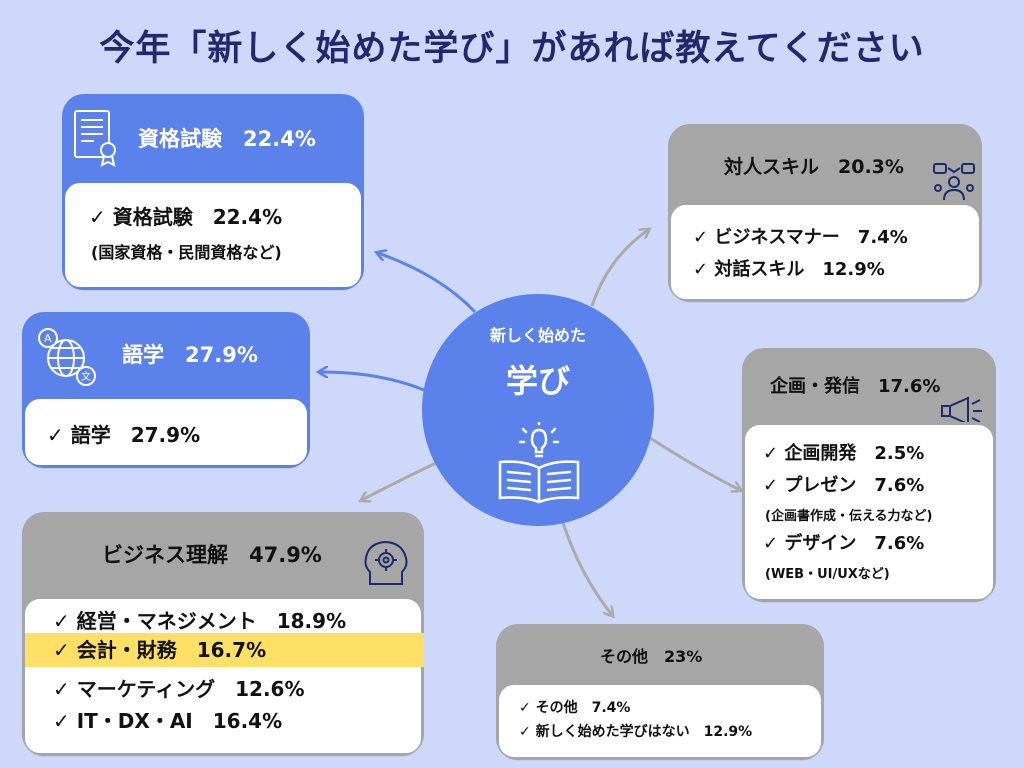 The width and height of the screenshot is (1024, 768). I want to click on arrow-to-gogaku, so click(372, 382).